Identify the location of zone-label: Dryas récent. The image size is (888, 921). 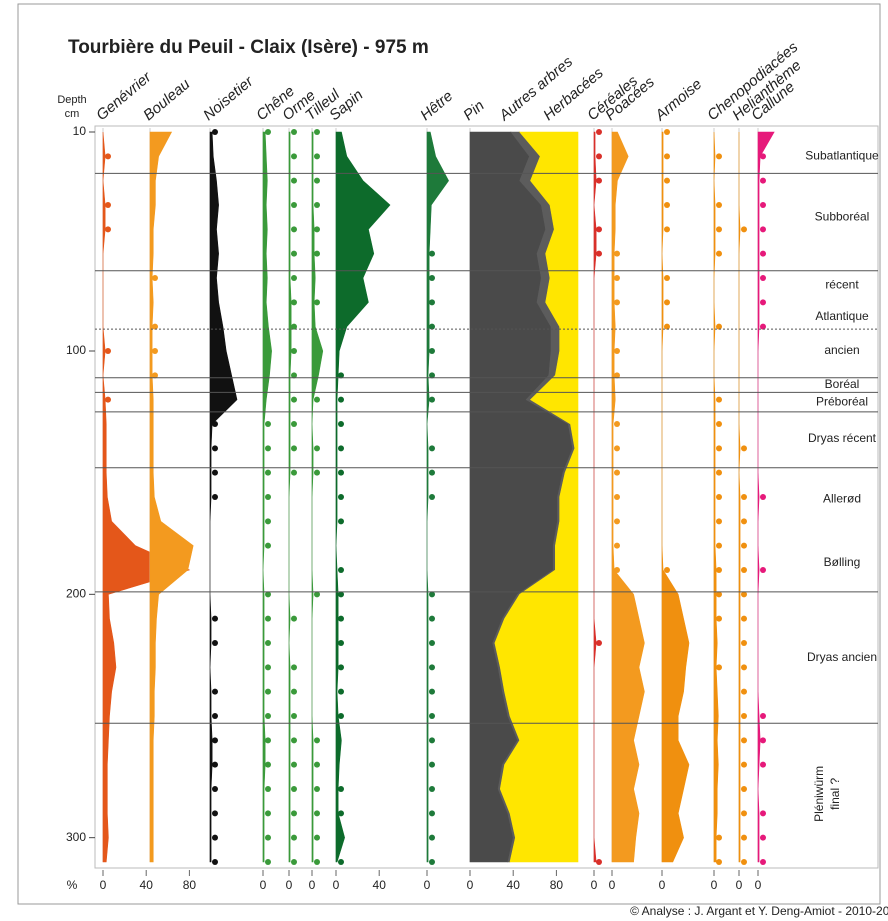
(842, 438).